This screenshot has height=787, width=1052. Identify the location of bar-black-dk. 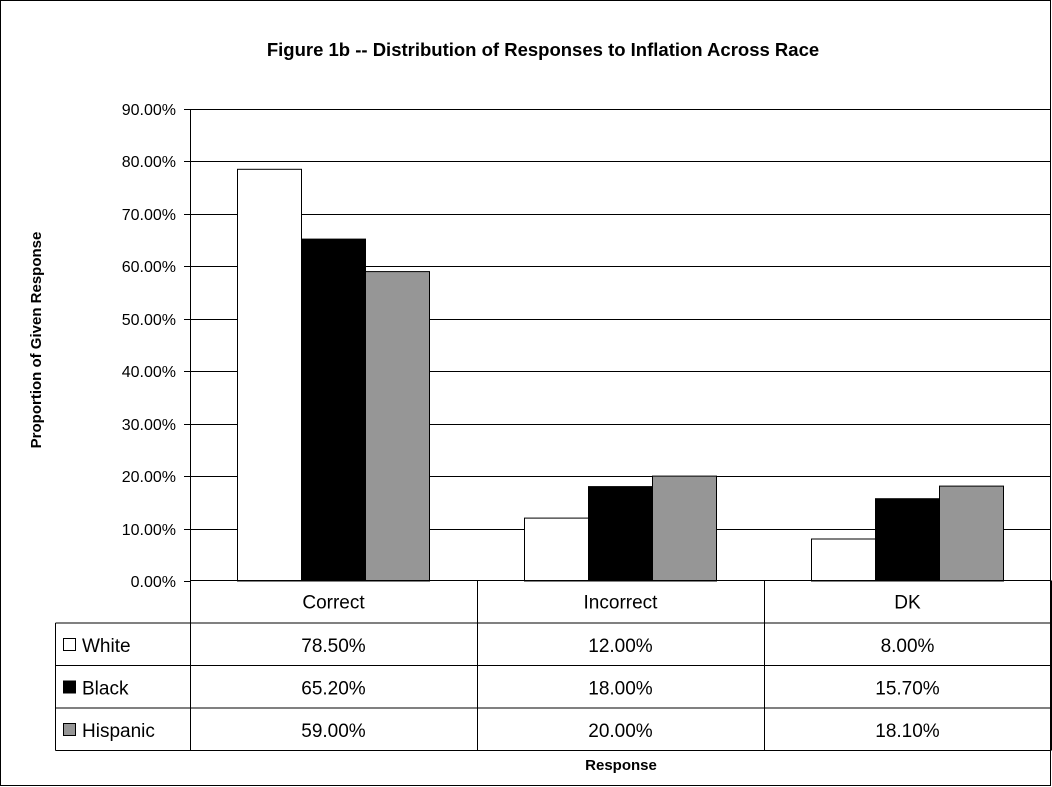
(907, 540).